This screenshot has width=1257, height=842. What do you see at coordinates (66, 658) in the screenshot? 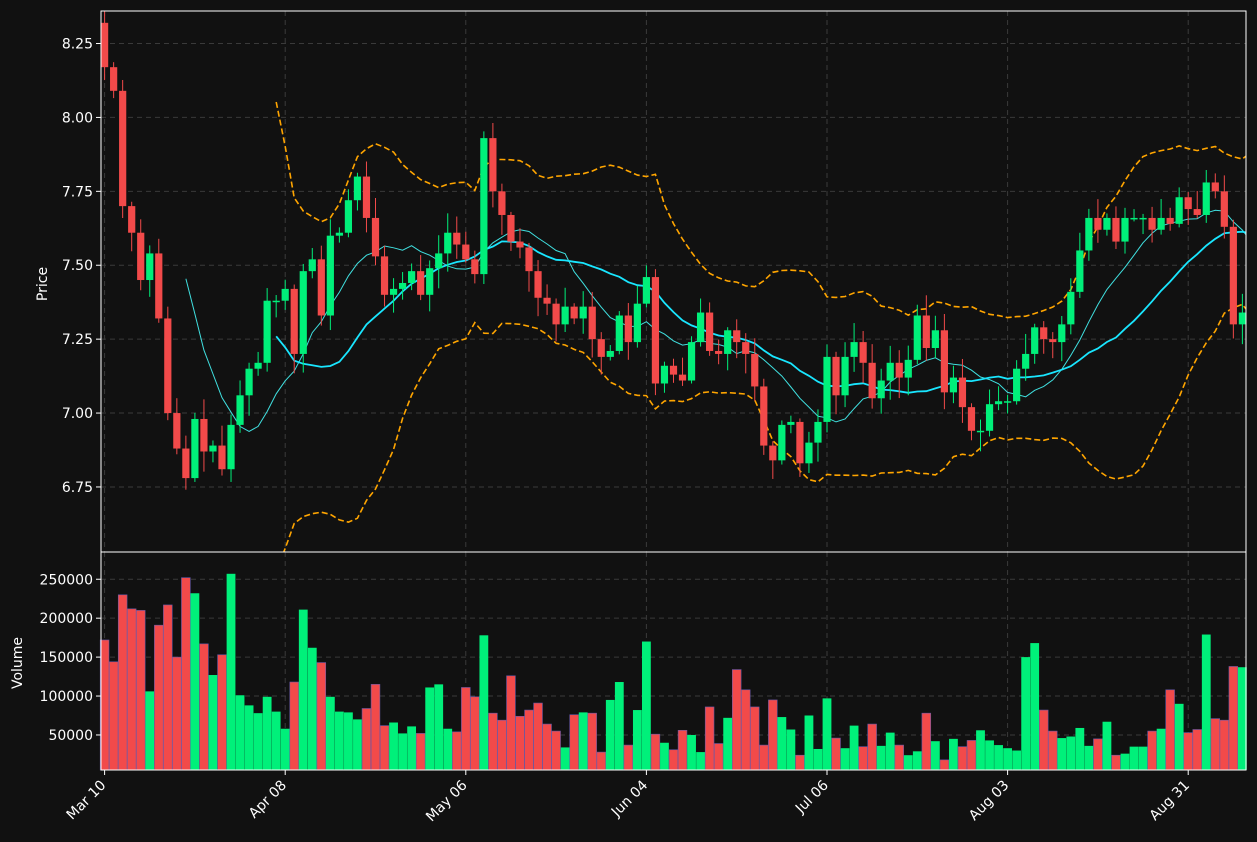
I see `volume-ytick-label: 150000` at bounding box center [66, 658].